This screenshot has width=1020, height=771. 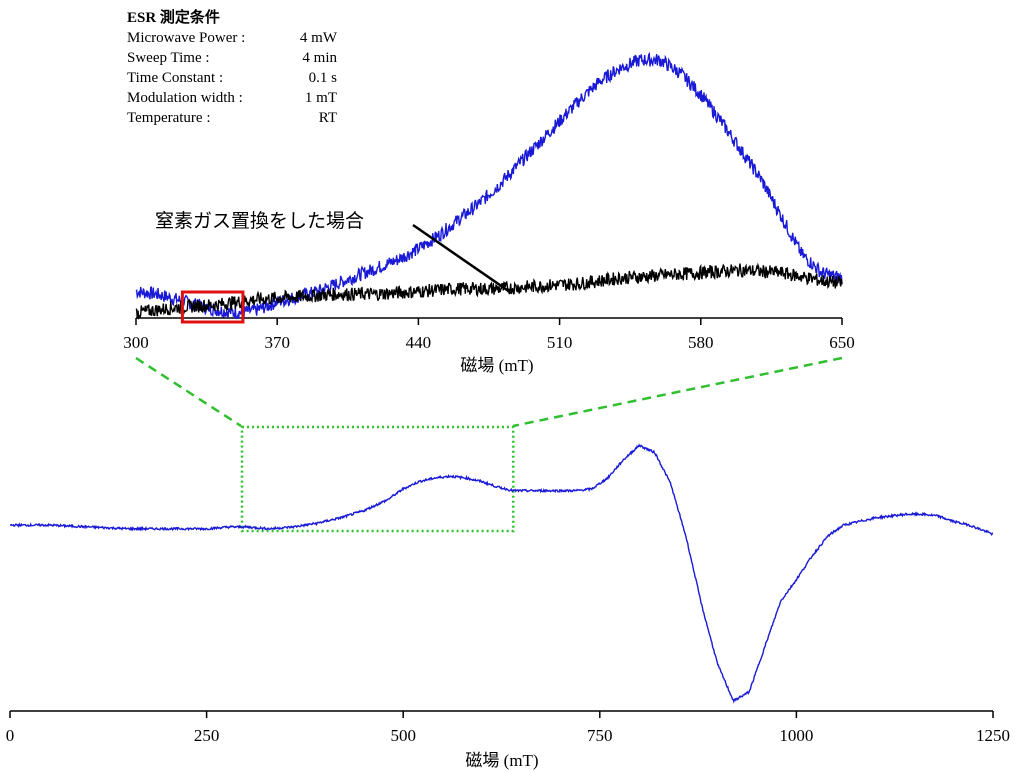 What do you see at coordinates (173, 18) in the screenshot?
I see `conditions-title: ESR 測定条件` at bounding box center [173, 18].